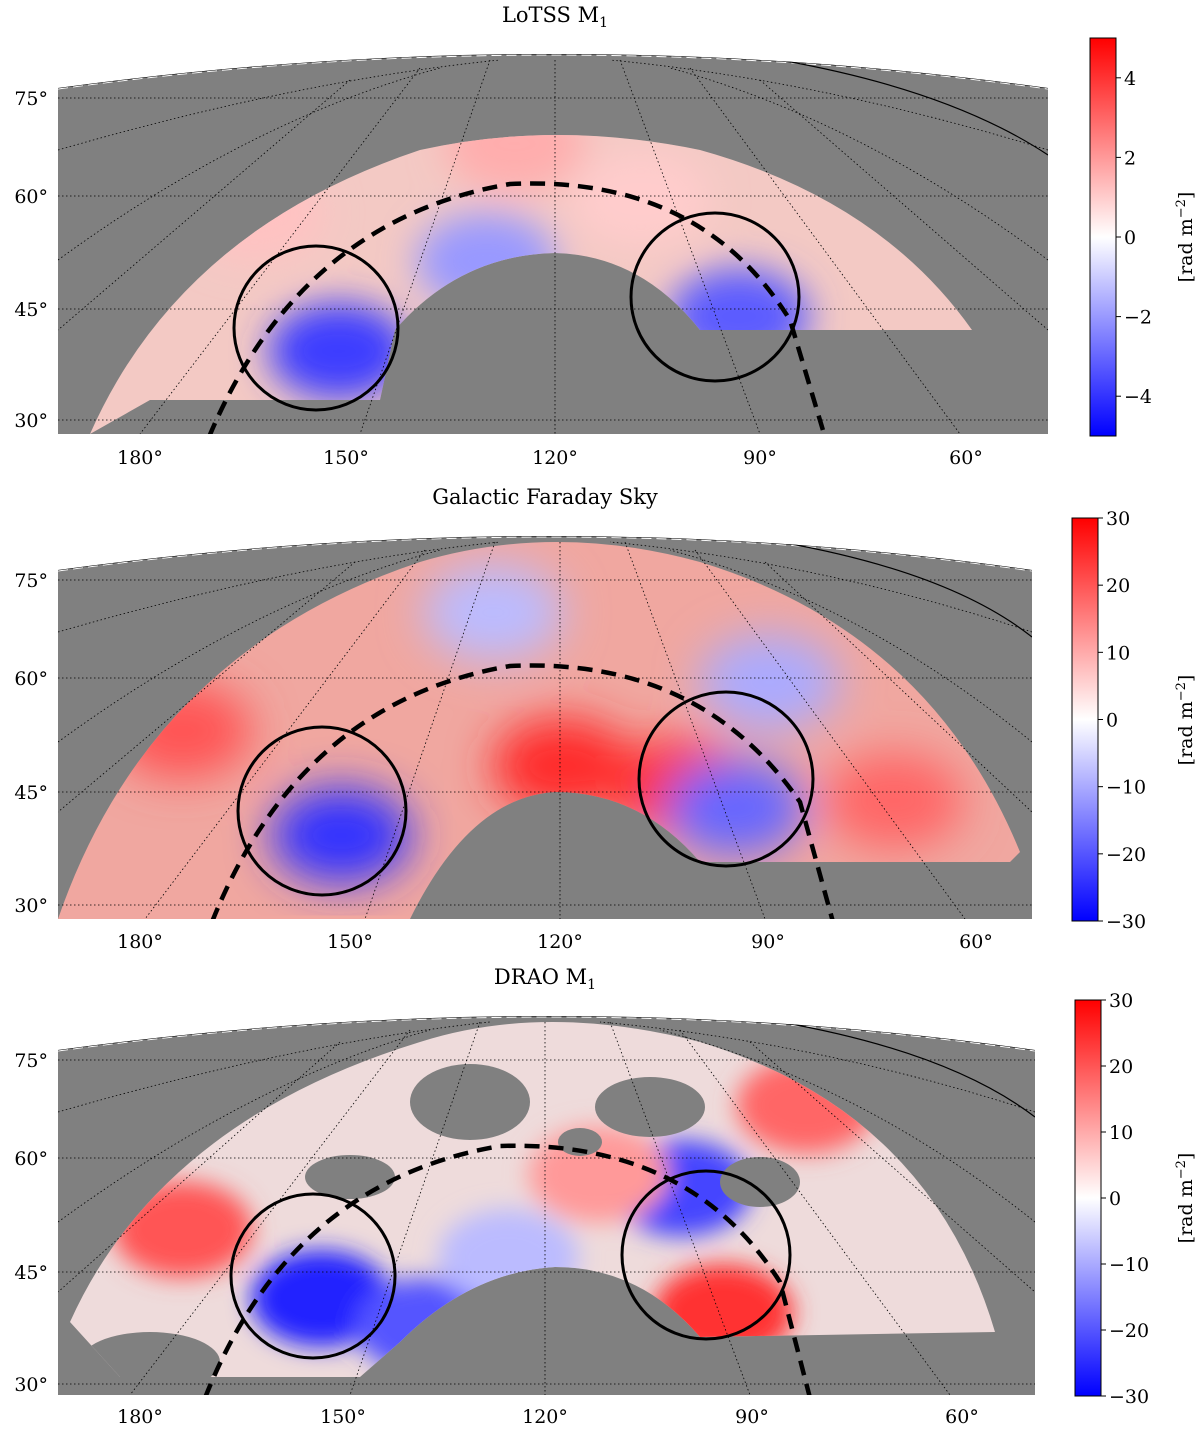 This screenshot has height=1429, width=1200. I want to click on colorbar-tick-label: 4, so click(1130, 79).